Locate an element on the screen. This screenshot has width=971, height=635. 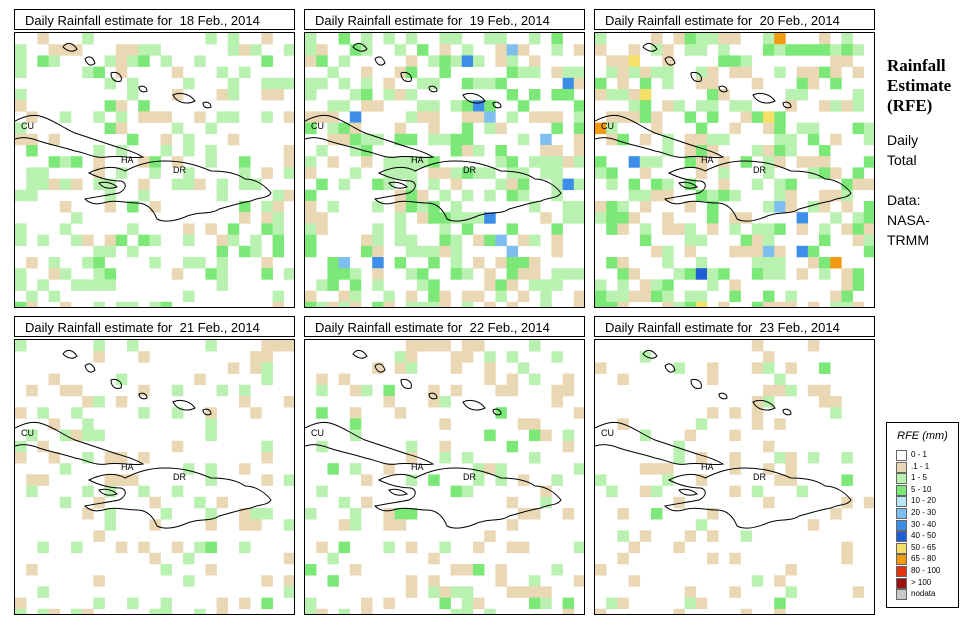
country-label-dominican-republic: DR is located at coordinates (759, 170).